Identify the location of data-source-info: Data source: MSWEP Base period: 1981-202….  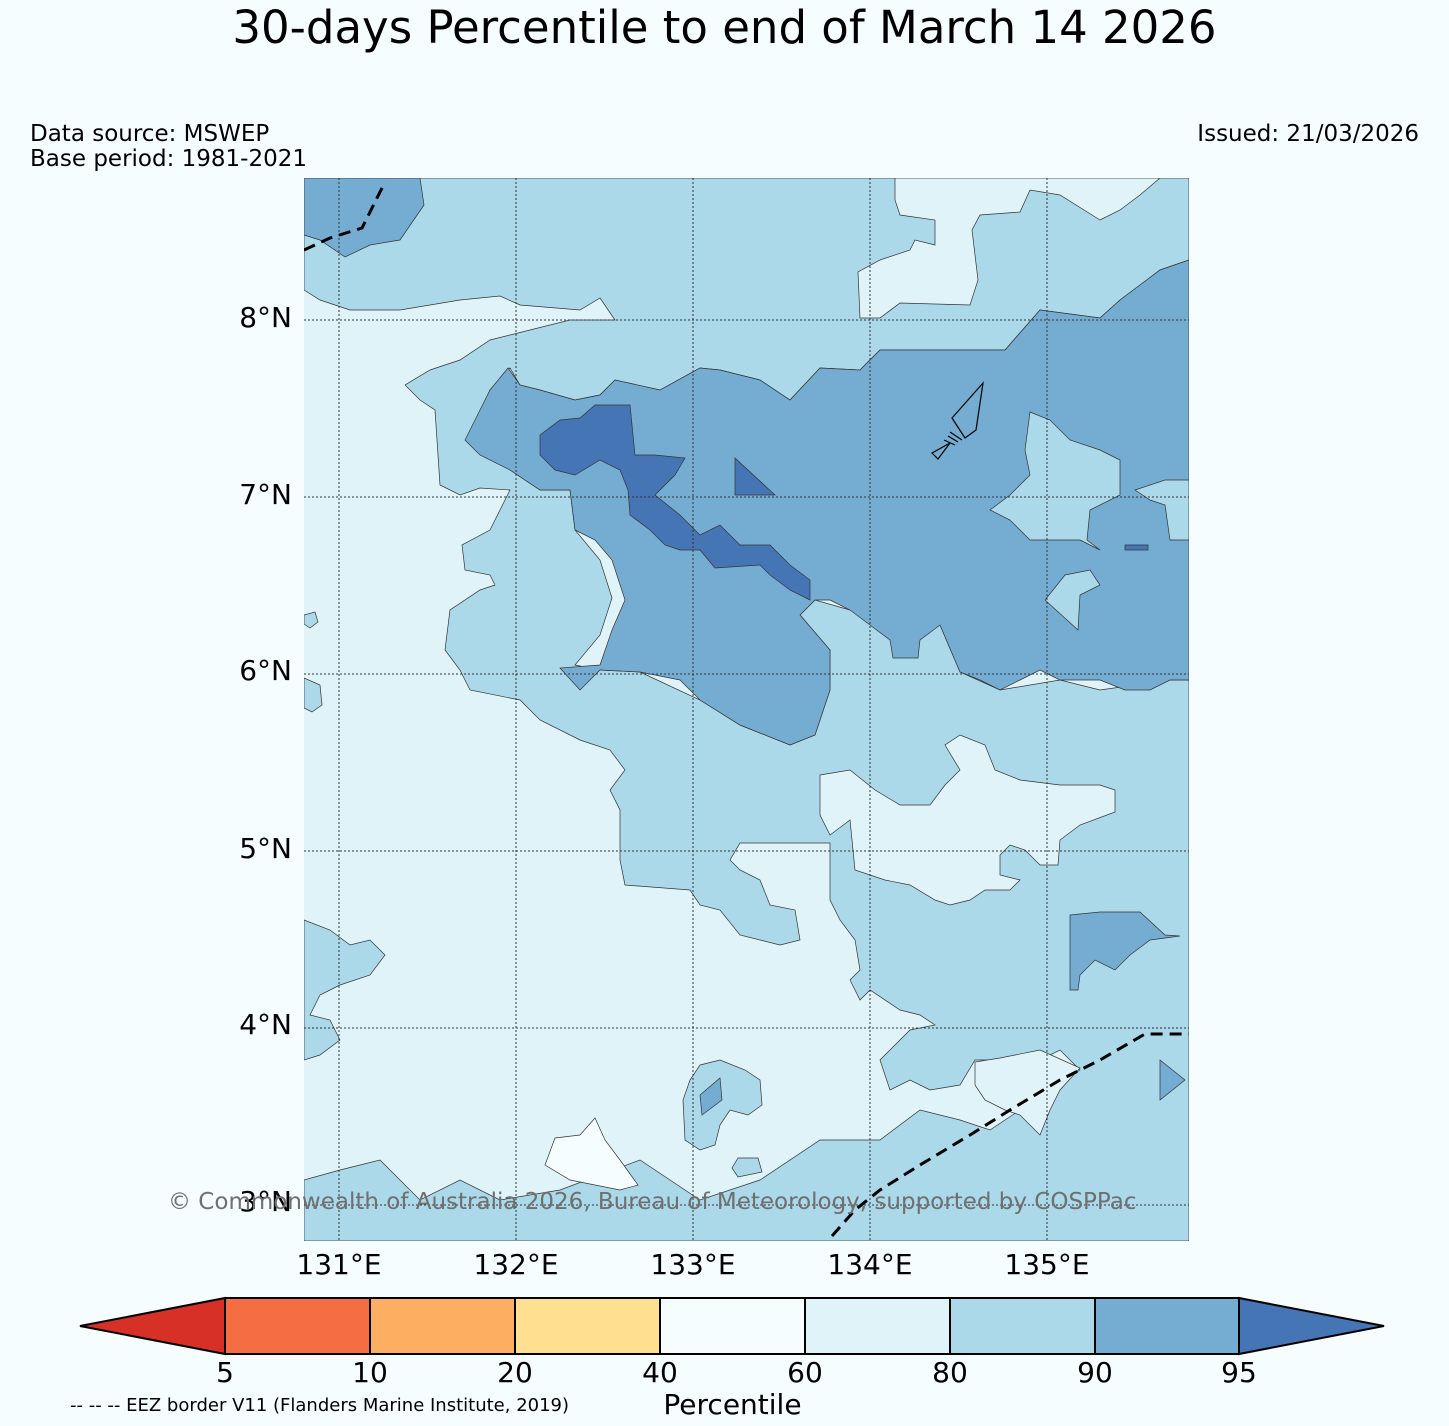
(168, 147).